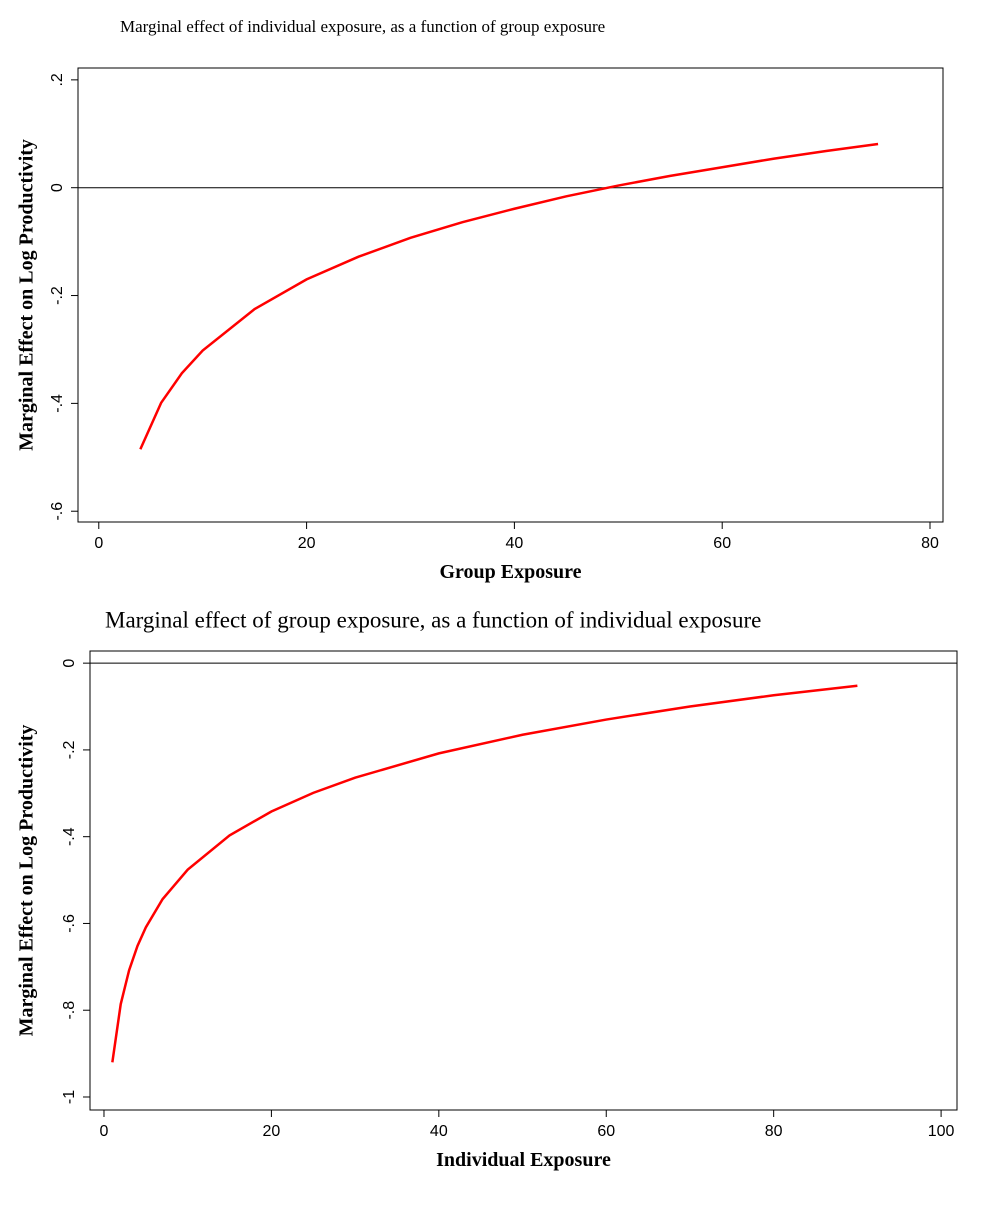 Image resolution: width=1000 pixels, height=1206 pixels. I want to click on x-axis-label: Individual Exposure, so click(523, 1160).